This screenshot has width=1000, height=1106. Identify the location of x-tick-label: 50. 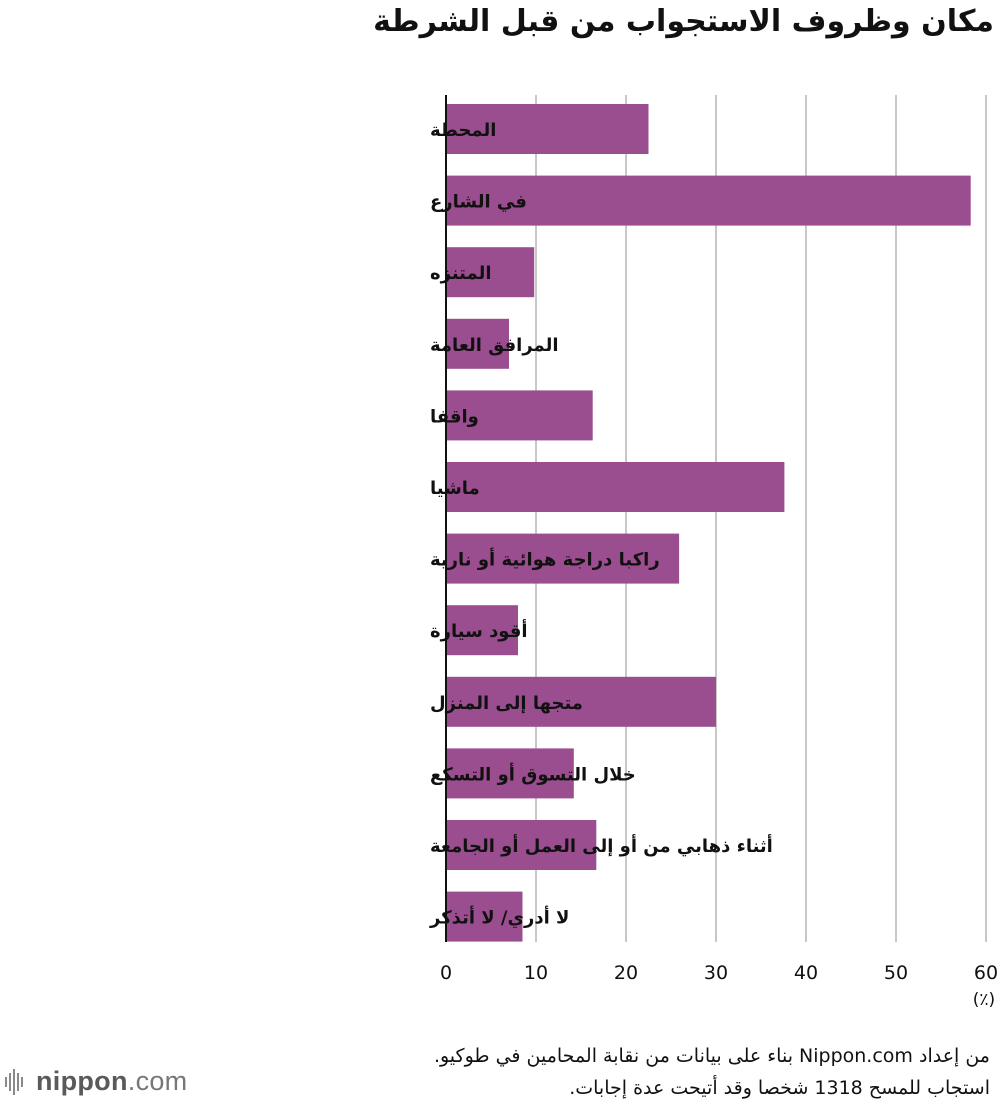
(896, 973).